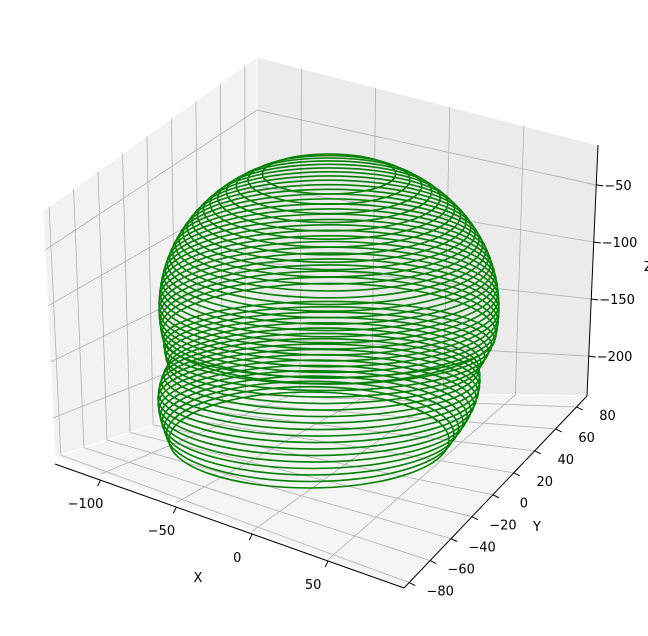  What do you see at coordinates (502, 526) in the screenshot?
I see `y-tick-label: −20` at bounding box center [502, 526].